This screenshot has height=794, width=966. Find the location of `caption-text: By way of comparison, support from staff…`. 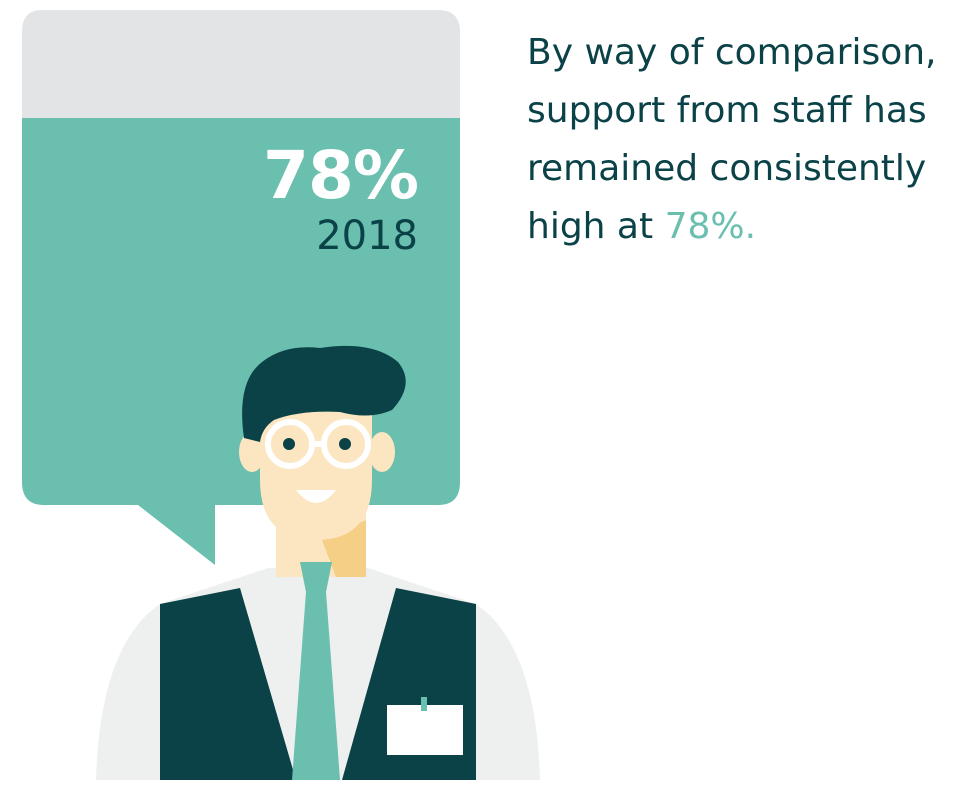

caption-text: By way of comparison, support from staff… is located at coordinates (742, 140).